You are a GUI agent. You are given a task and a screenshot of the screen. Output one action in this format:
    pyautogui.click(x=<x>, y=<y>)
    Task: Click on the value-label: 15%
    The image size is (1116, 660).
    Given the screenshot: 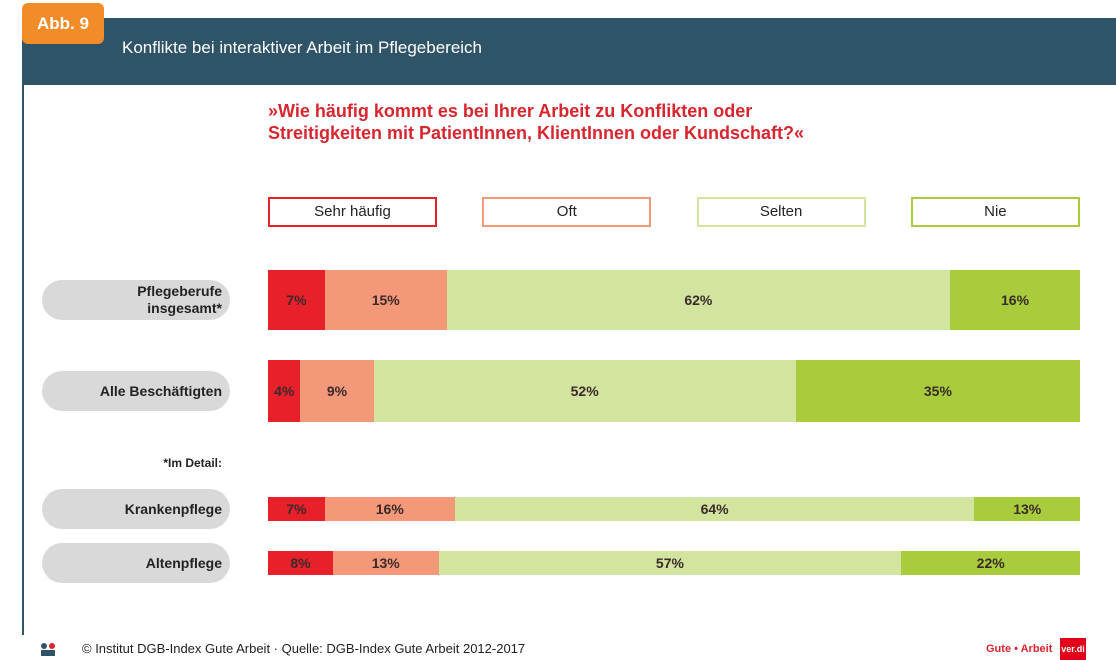 What is the action you would take?
    pyautogui.click(x=385, y=300)
    